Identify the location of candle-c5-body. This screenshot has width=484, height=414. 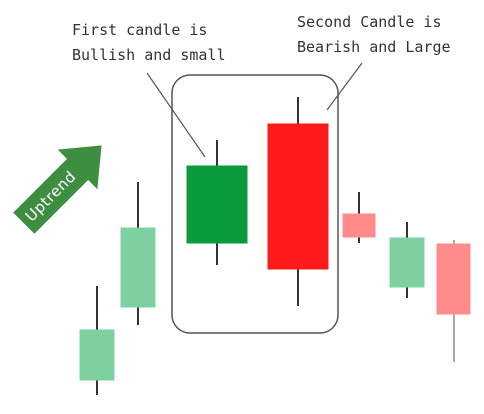
(359, 225).